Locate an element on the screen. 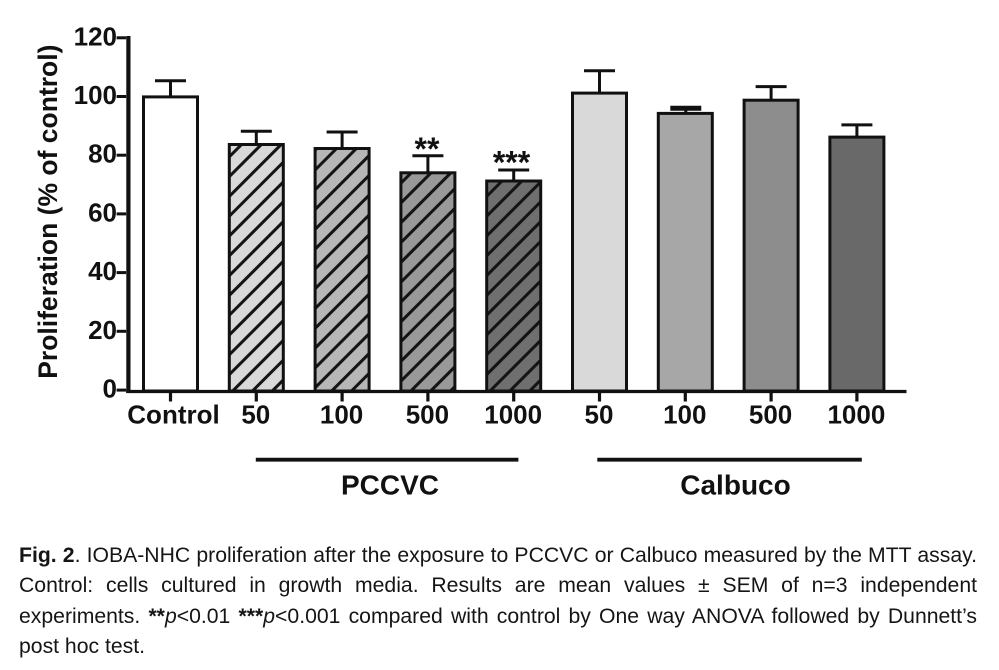 This screenshot has height=670, width=999. svg-text: 60 is located at coordinates (102, 212).